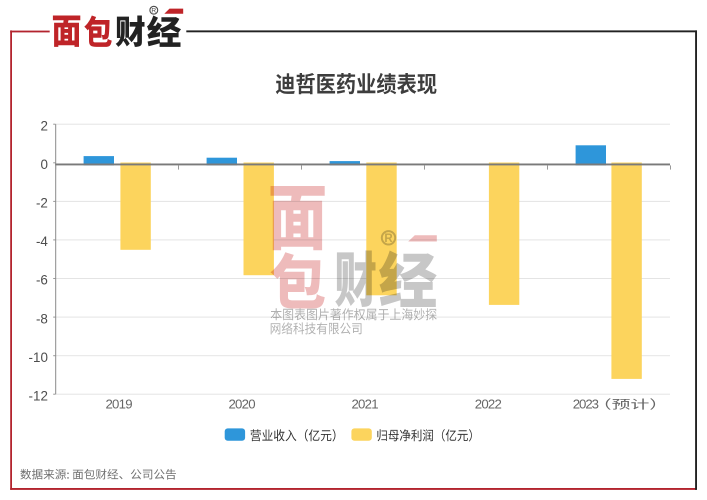 The height and width of the screenshot is (500, 707). Describe the element at coordinates (42, 203) in the screenshot. I see `svg-text: -2` at that location.